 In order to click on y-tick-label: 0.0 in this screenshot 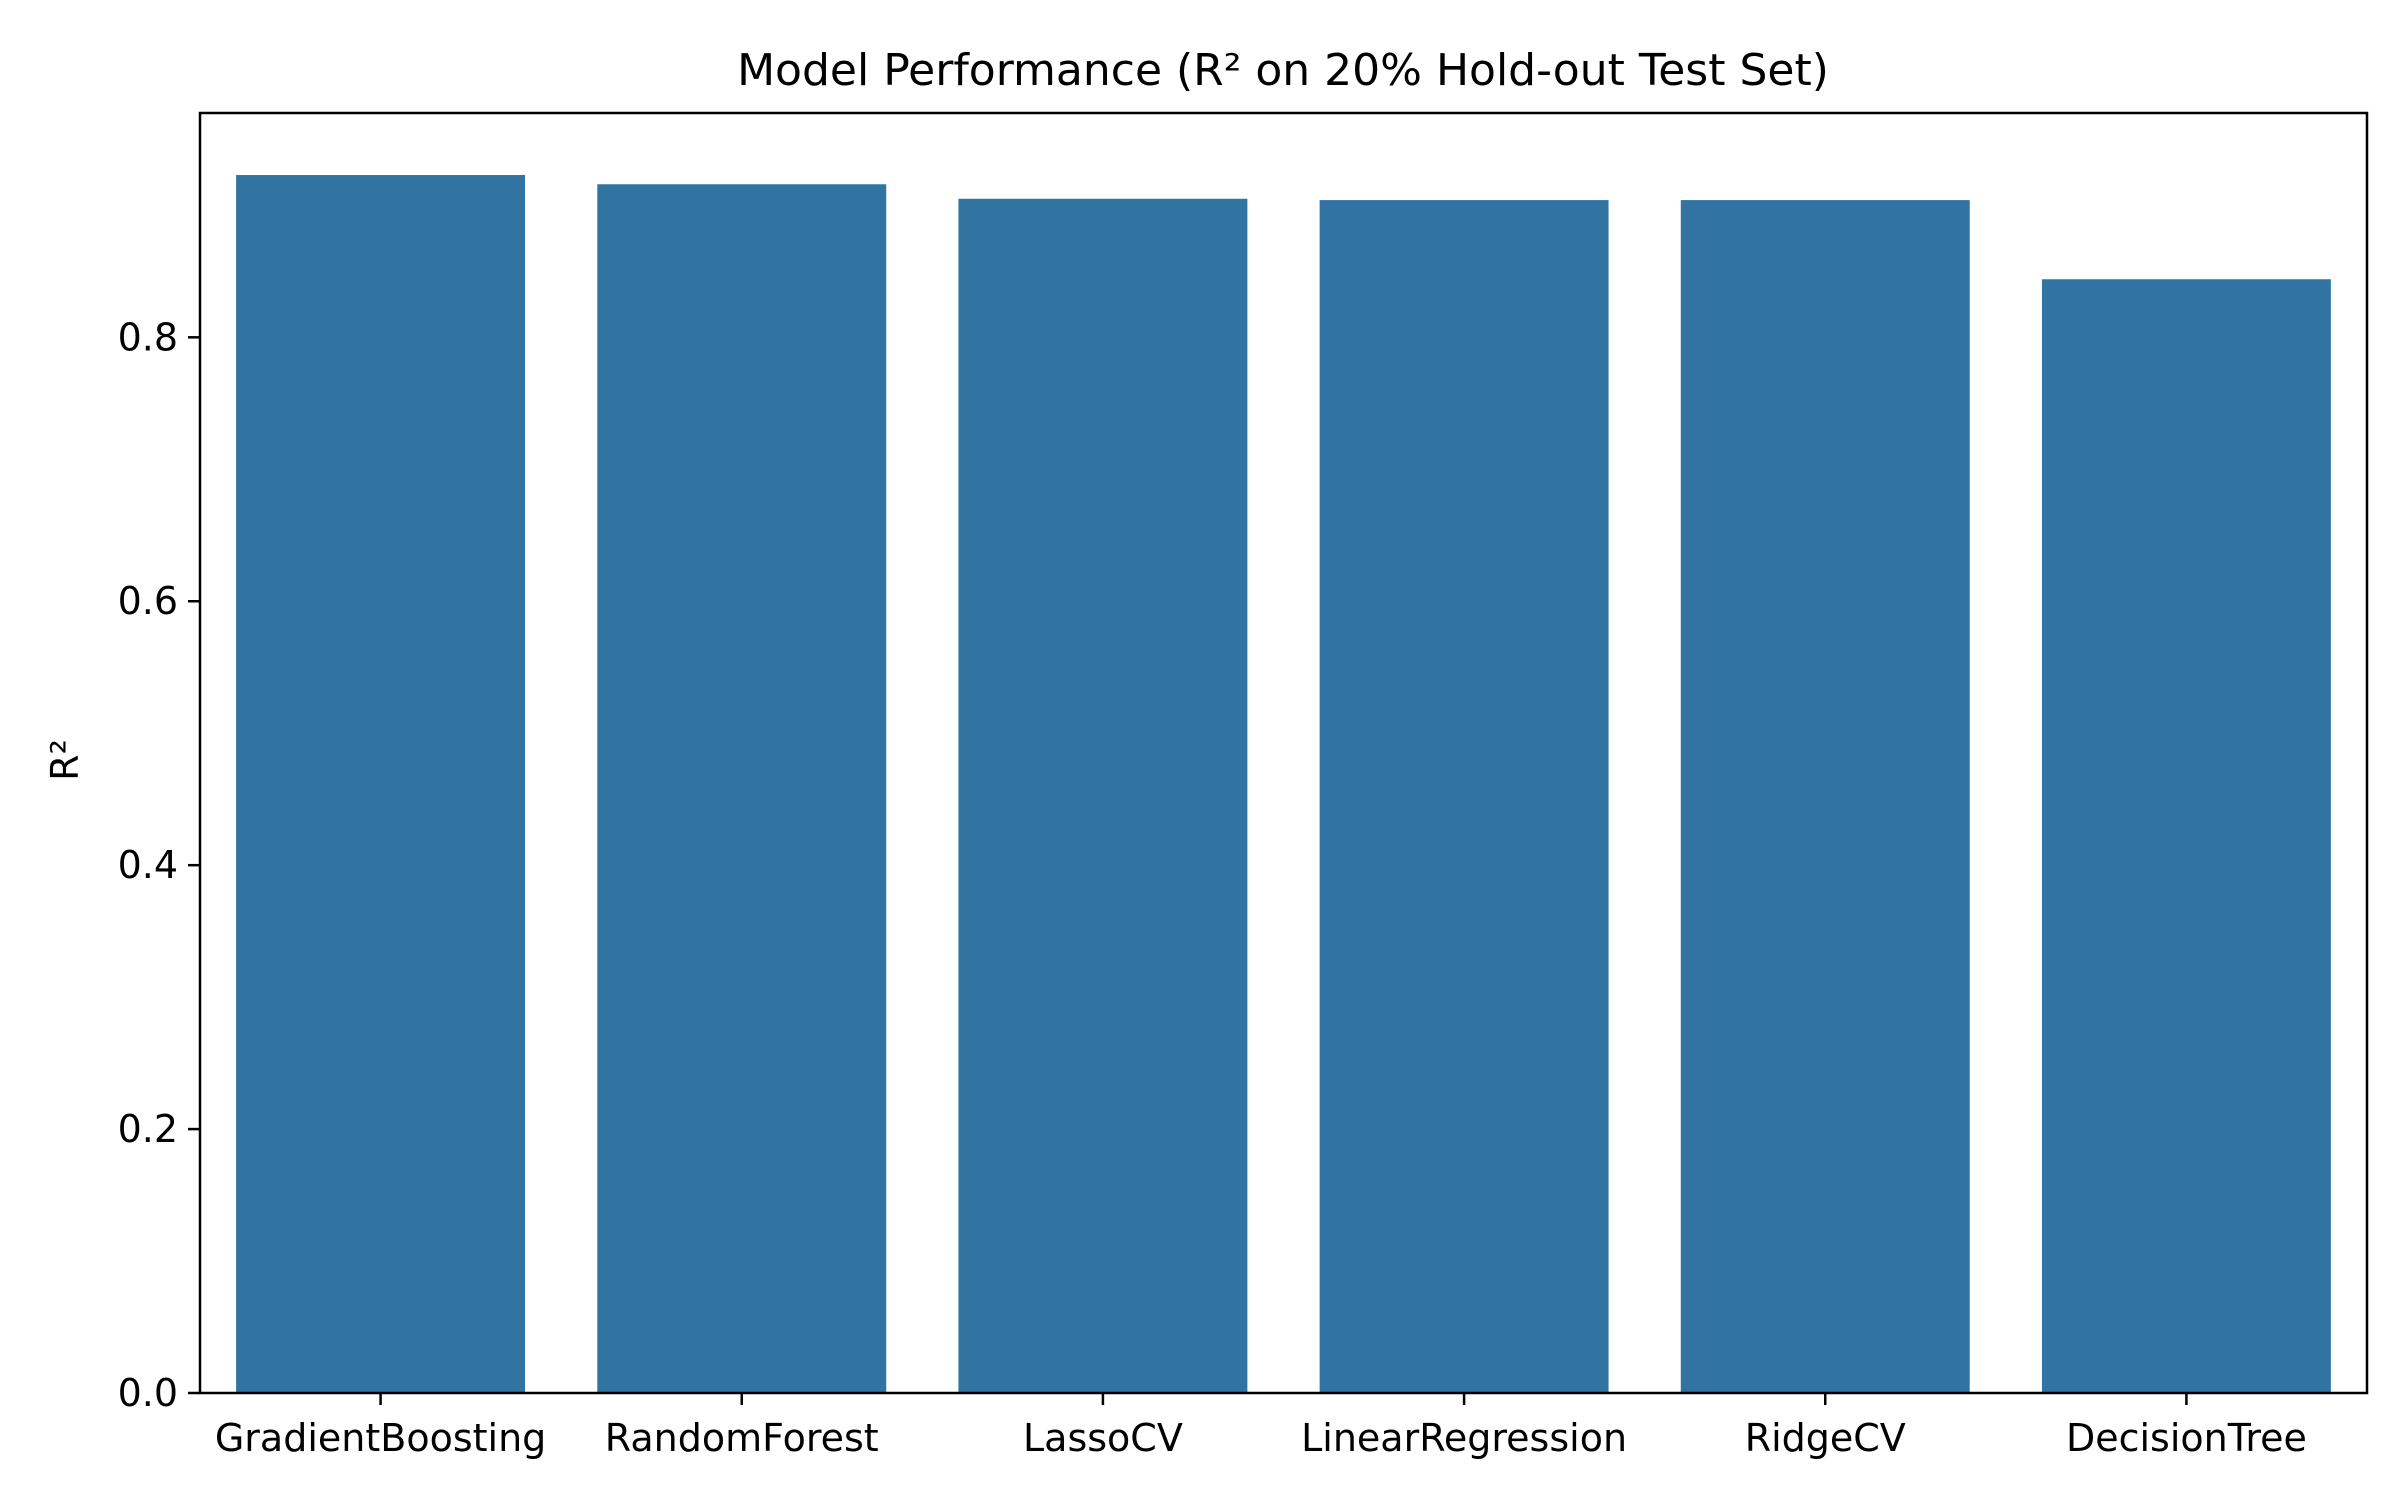, I will do `click(148, 1393)`.